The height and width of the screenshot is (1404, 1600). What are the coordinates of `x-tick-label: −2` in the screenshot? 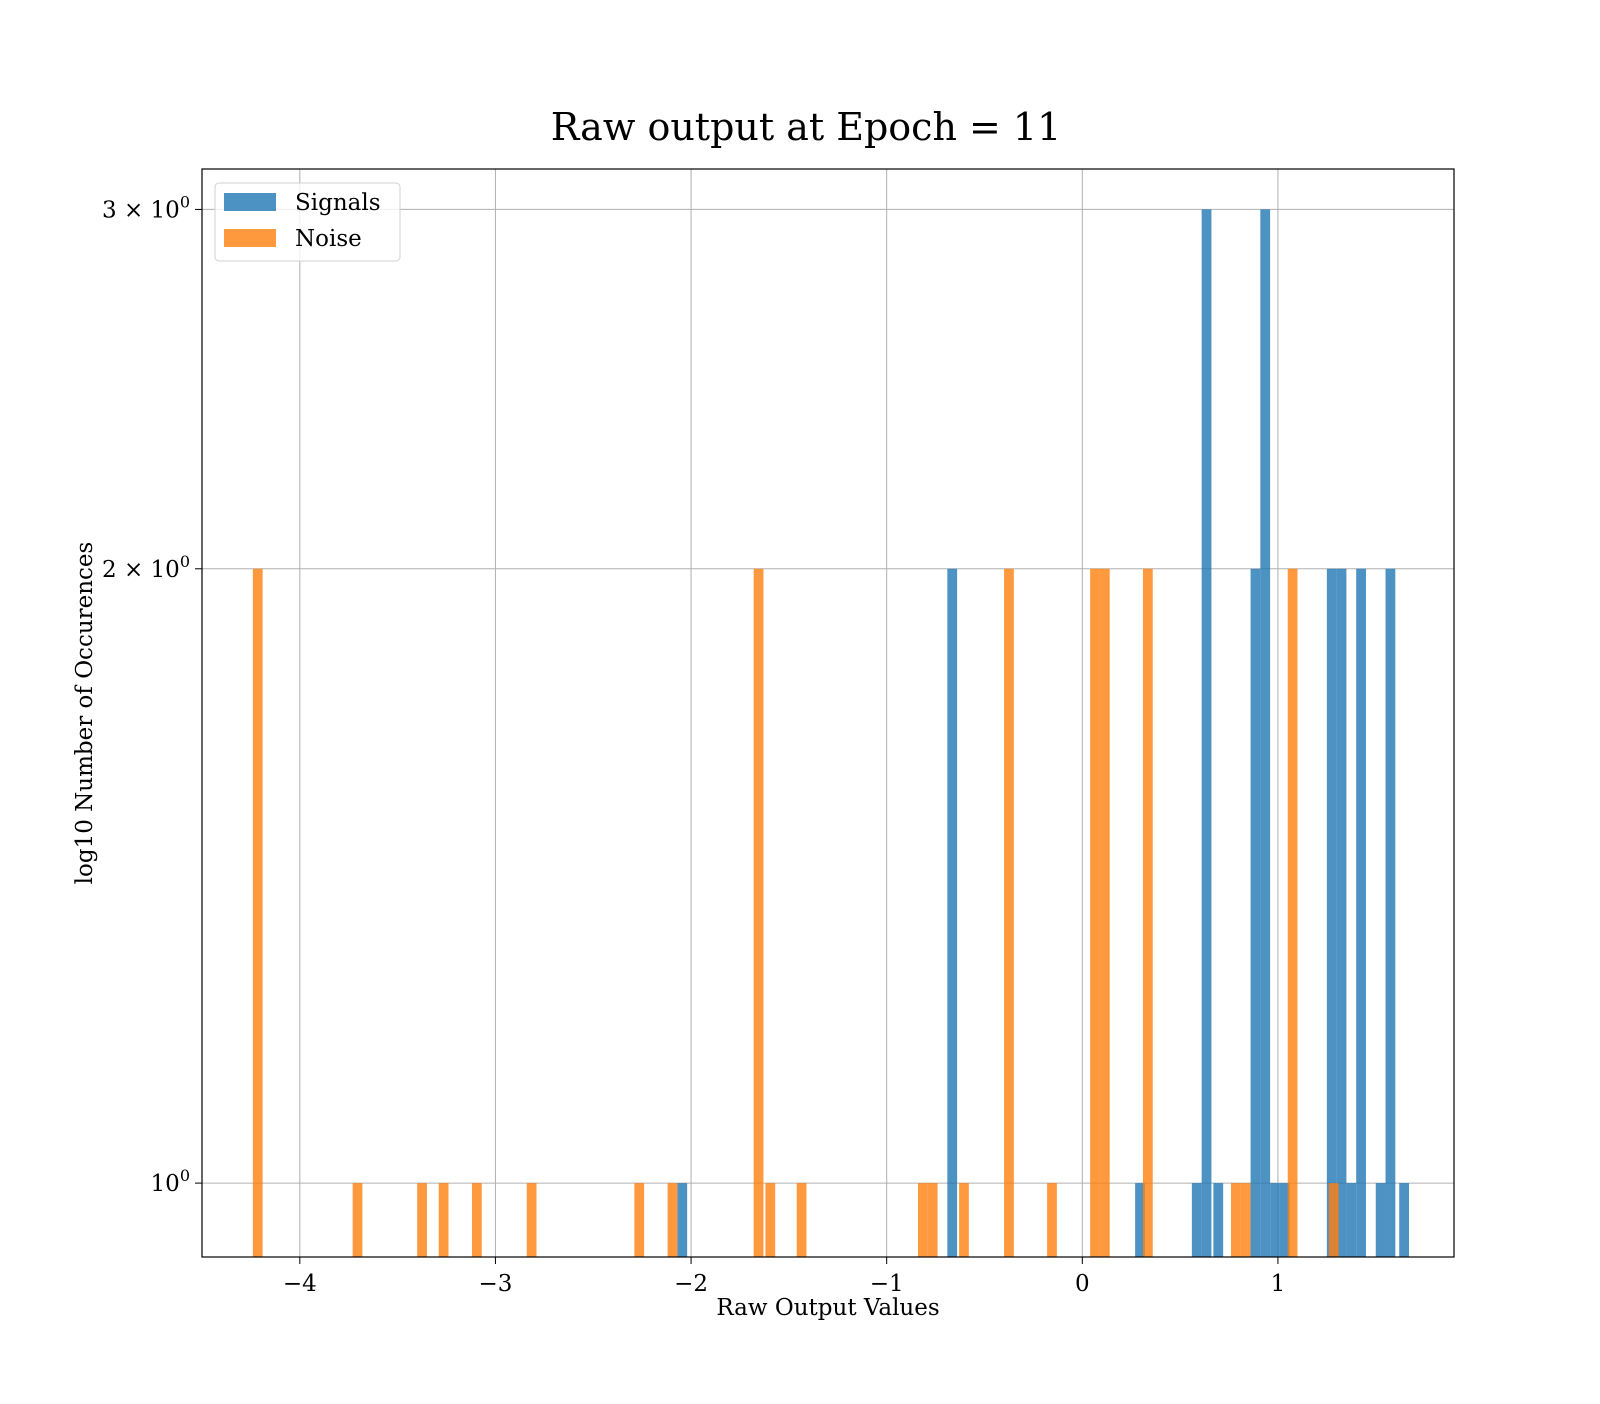 It's located at (691, 1284).